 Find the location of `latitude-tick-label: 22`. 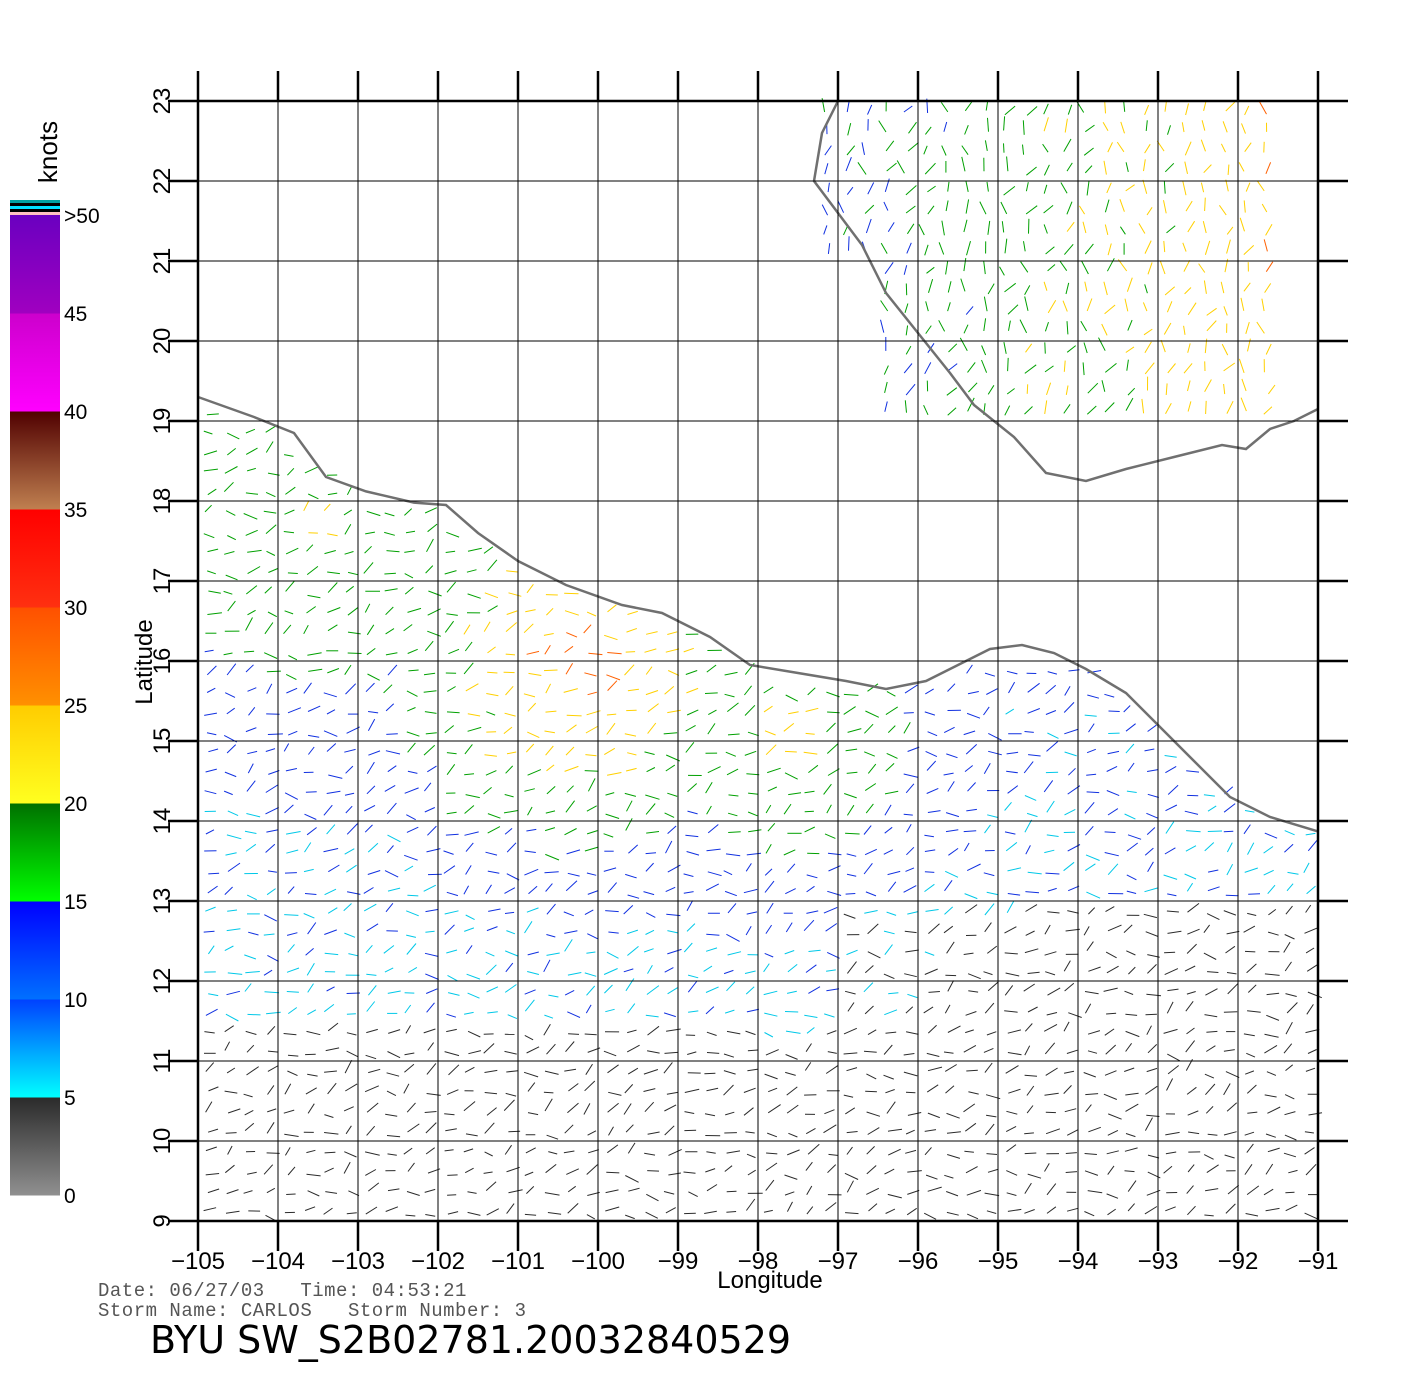

latitude-tick-label: 22 is located at coordinates (162, 181).